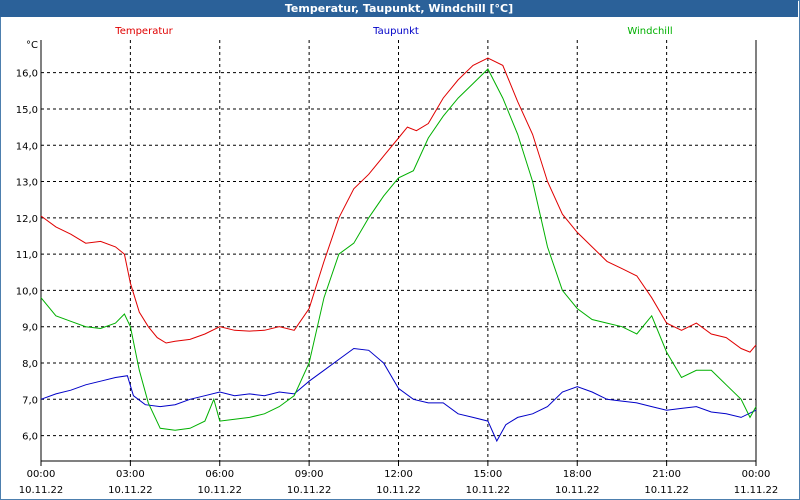 This screenshot has width=800, height=500. Describe the element at coordinates (32, 45) in the screenshot. I see `y-unit-label: °C` at that location.